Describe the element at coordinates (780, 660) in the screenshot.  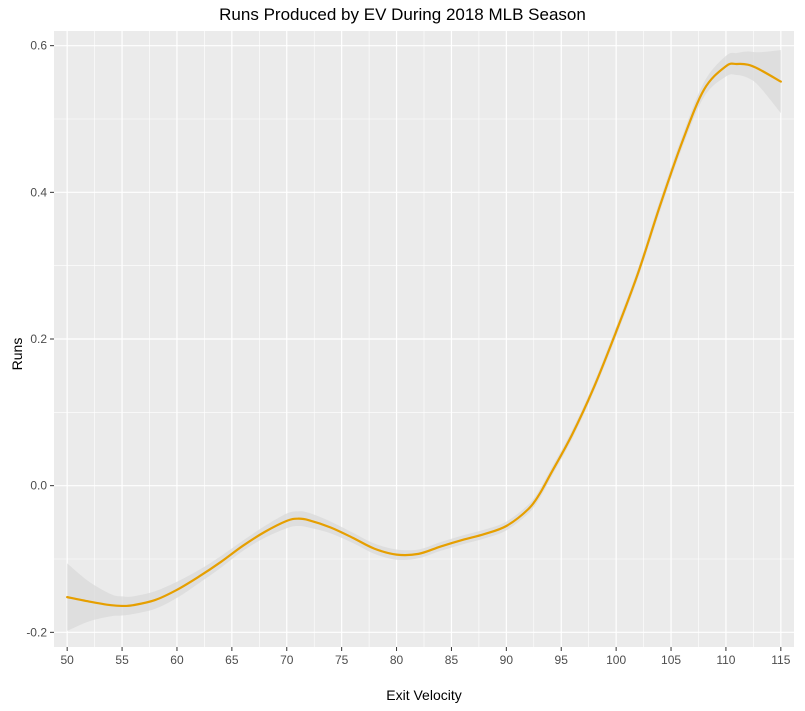
I see `x-tick-label: 115` at that location.